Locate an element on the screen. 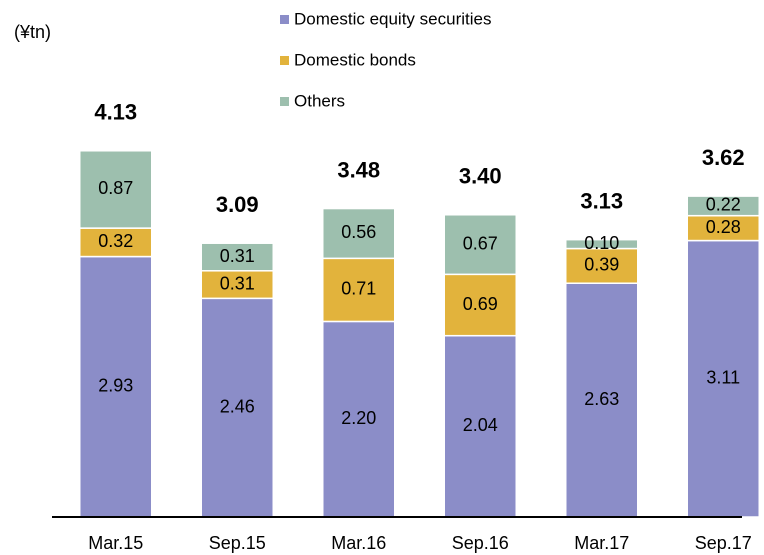 The image size is (764, 555). value-label: 0.71 is located at coordinates (358, 289).